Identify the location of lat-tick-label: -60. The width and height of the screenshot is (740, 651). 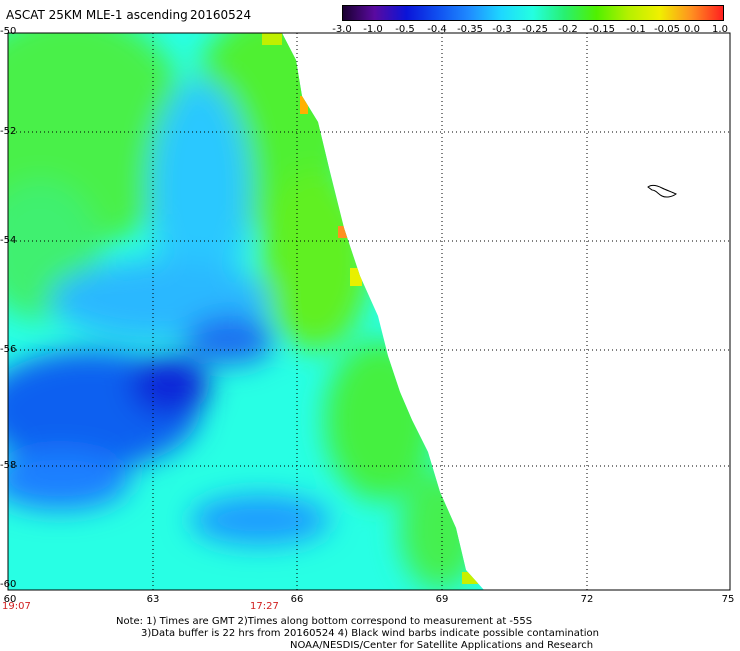
(8, 584).